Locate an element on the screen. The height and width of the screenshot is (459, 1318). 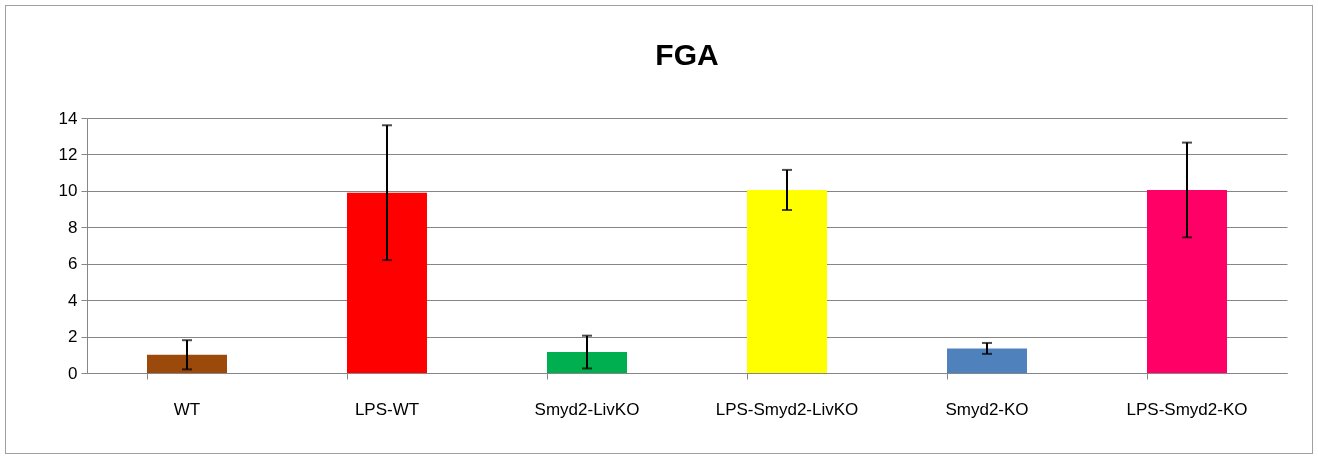
y-tick-label: 6 is located at coordinates (73, 264).